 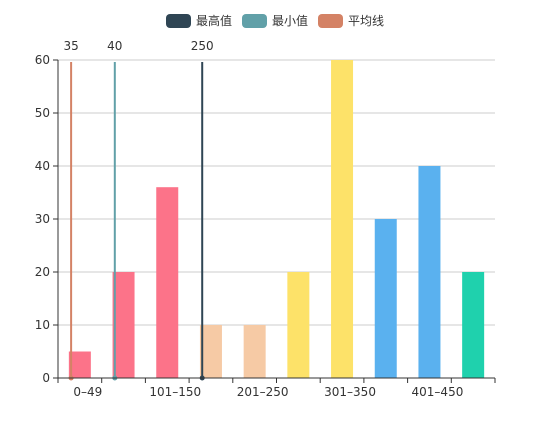 What do you see at coordinates (42, 219) in the screenshot?
I see `y-tick-label: 30` at bounding box center [42, 219].